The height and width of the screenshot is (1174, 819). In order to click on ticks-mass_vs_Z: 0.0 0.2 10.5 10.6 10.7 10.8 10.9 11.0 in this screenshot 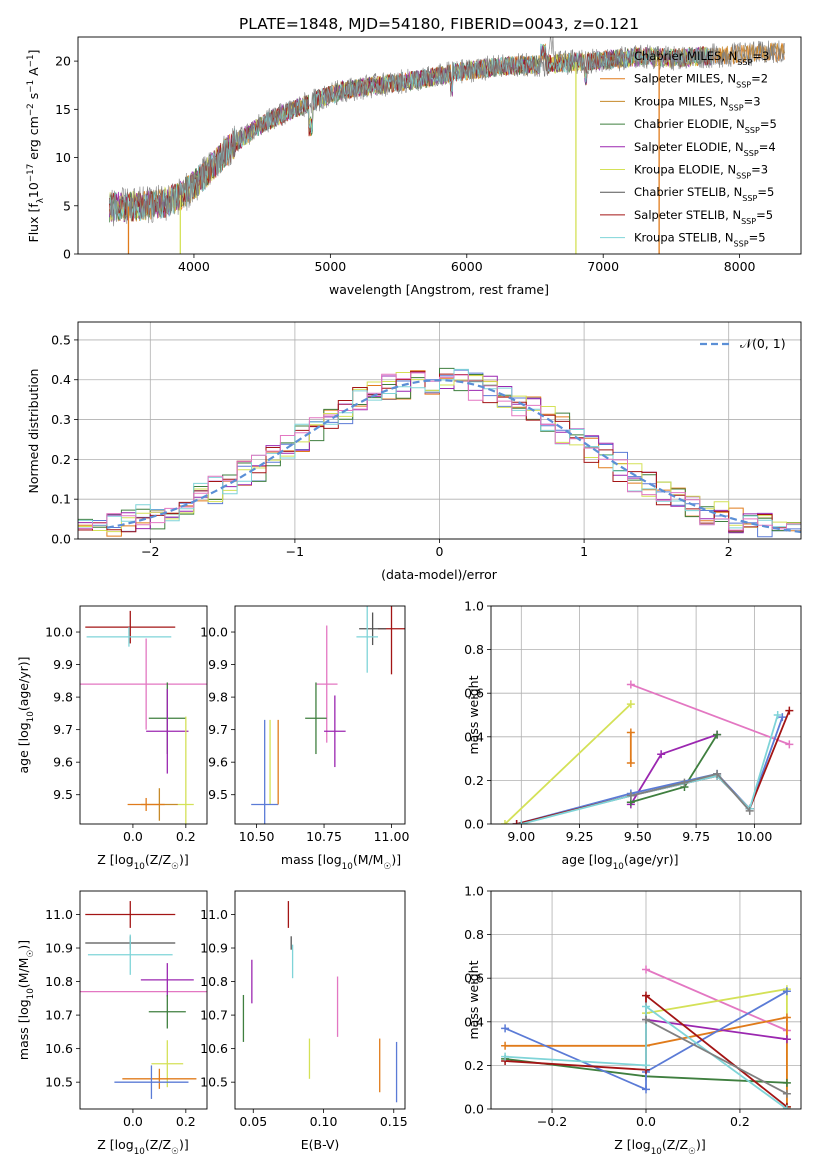, I will do `click(120, 1018)`.